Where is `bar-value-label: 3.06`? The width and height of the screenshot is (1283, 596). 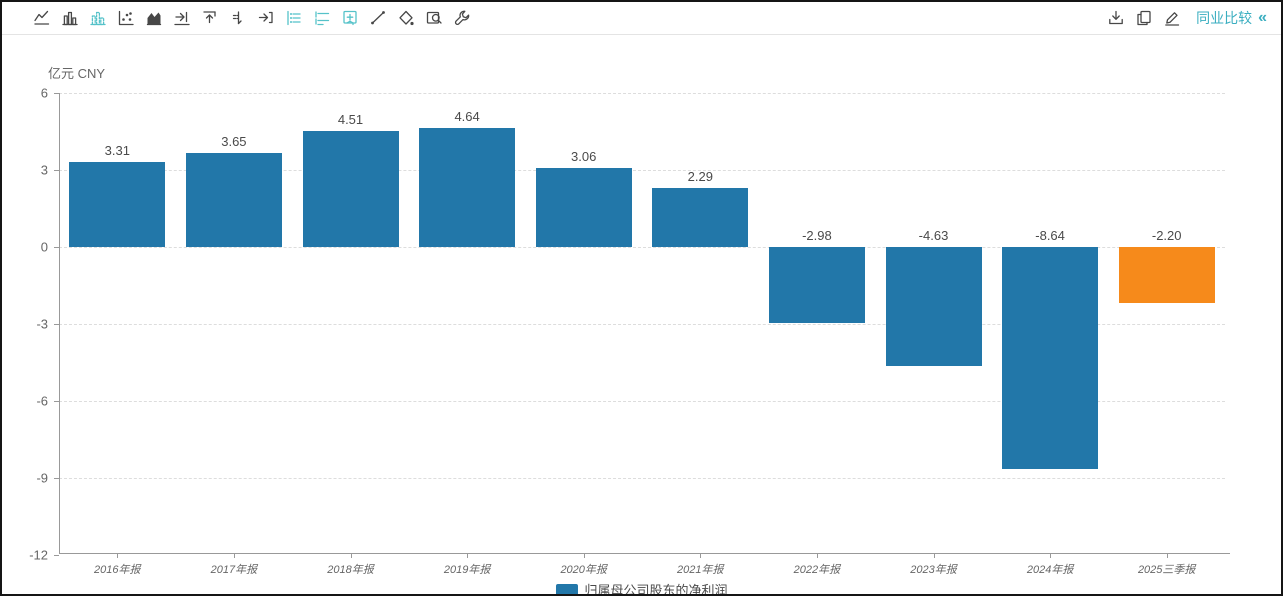
bar-value-label: 3.06 is located at coordinates (584, 157).